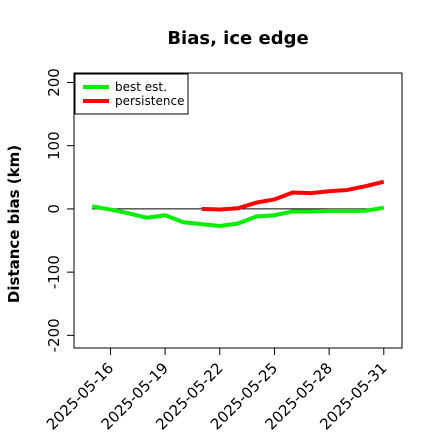  Describe the element at coordinates (149, 101) in the screenshot. I see `legend-label: persistence` at that location.